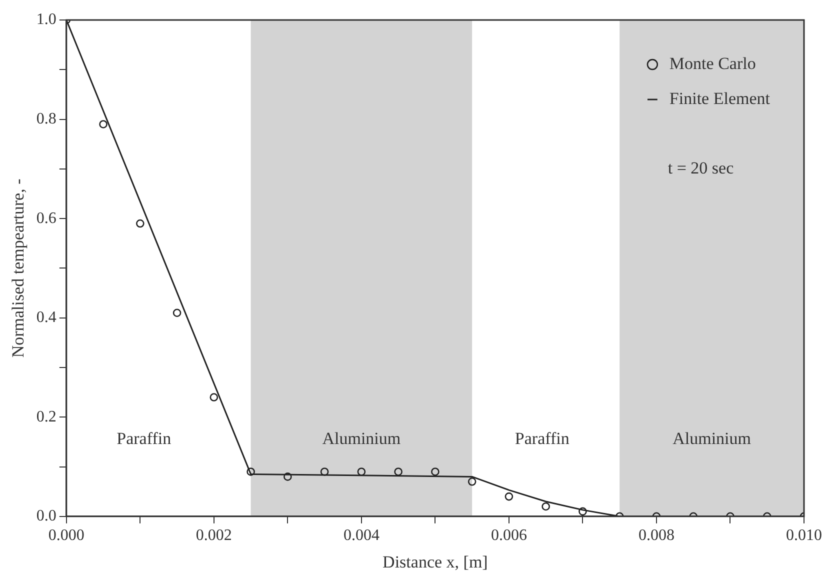  Describe the element at coordinates (46, 218) in the screenshot. I see `y-tick-label: 0.6` at that location.